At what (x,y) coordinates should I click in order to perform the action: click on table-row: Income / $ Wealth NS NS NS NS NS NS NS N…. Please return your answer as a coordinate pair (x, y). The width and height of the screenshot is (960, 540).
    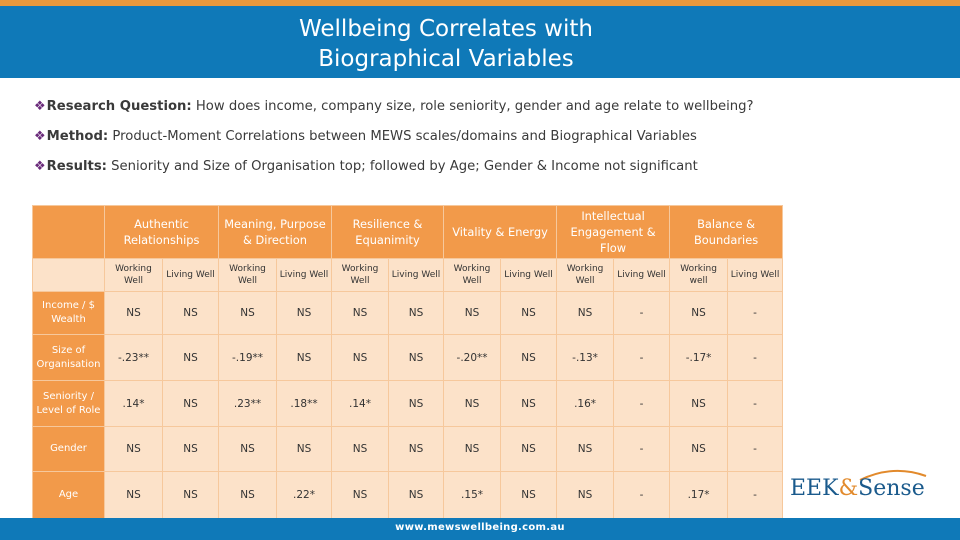
    Looking at the image, I should click on (408, 313).